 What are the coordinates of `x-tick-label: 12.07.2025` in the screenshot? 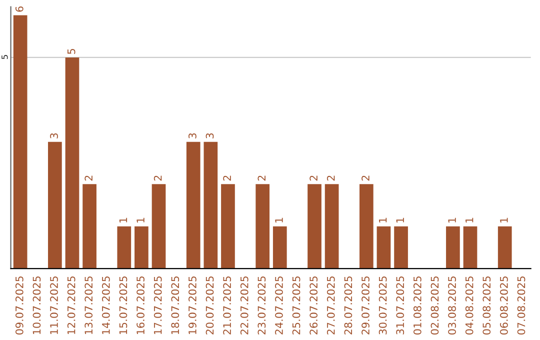 It's located at (71, 305).